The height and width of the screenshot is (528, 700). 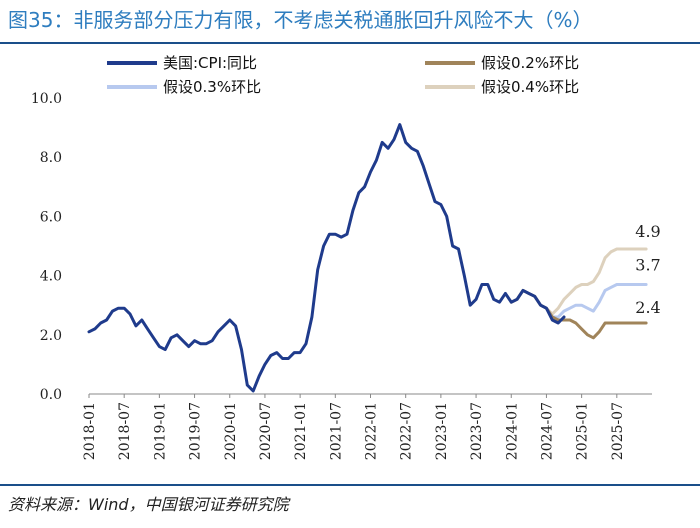 I want to click on x-tick-label: 2019-07, so click(x=196, y=431).